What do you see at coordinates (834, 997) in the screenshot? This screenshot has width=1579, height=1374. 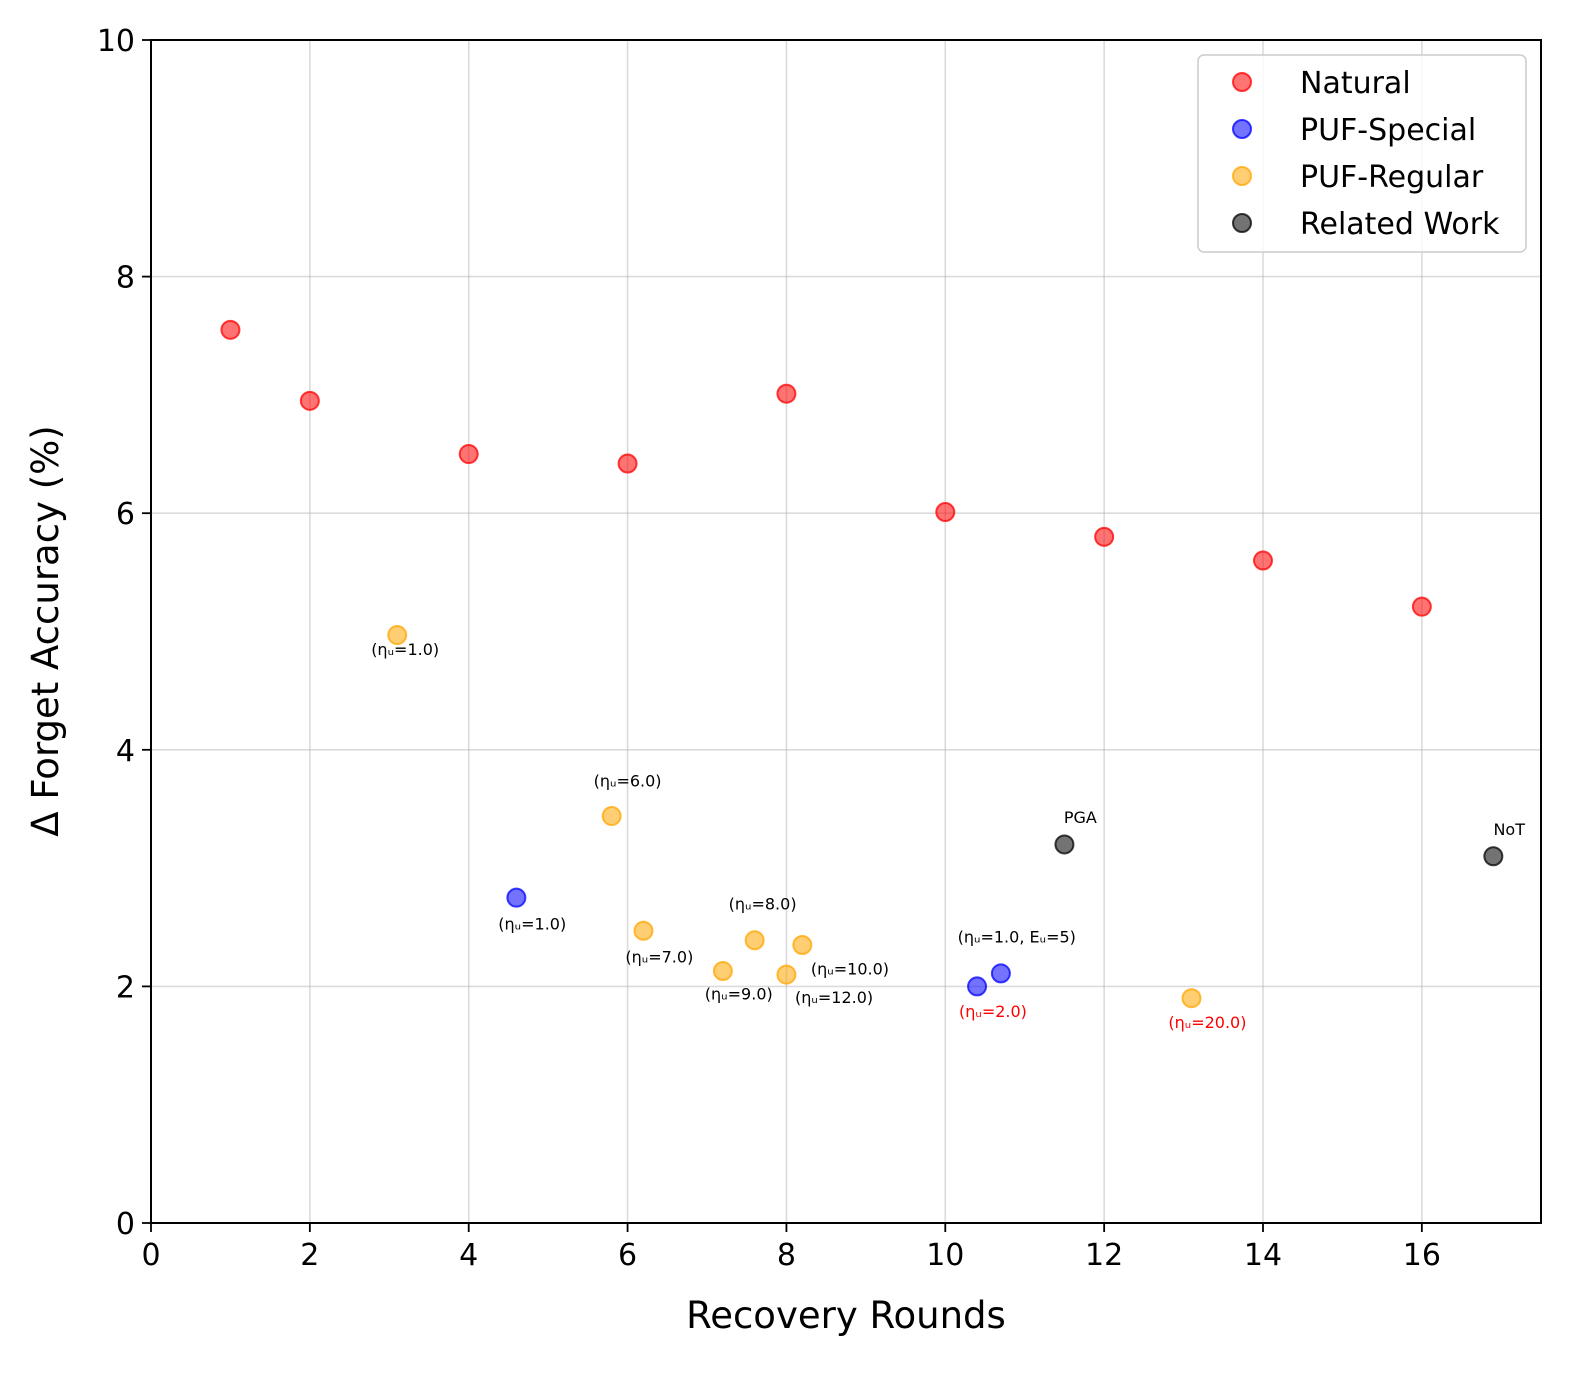 I see `point-annotation: (ηᵤ=12.0)` at bounding box center [834, 997].